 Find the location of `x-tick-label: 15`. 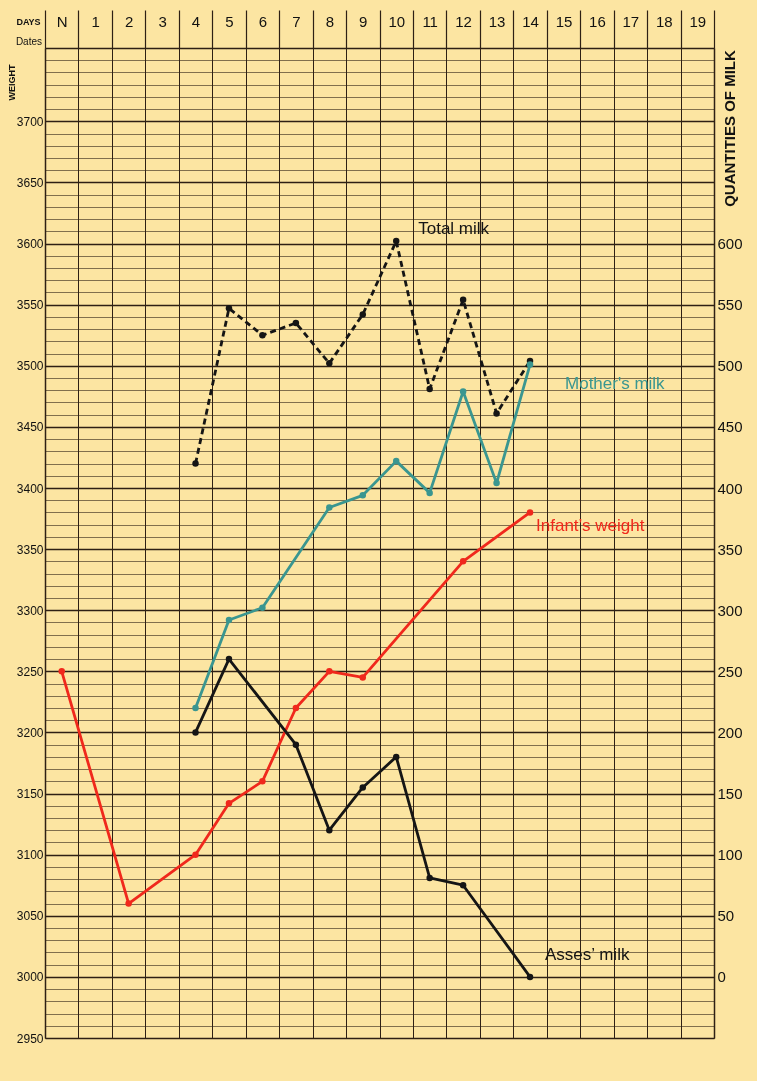

x-tick-label: 15 is located at coordinates (564, 21).